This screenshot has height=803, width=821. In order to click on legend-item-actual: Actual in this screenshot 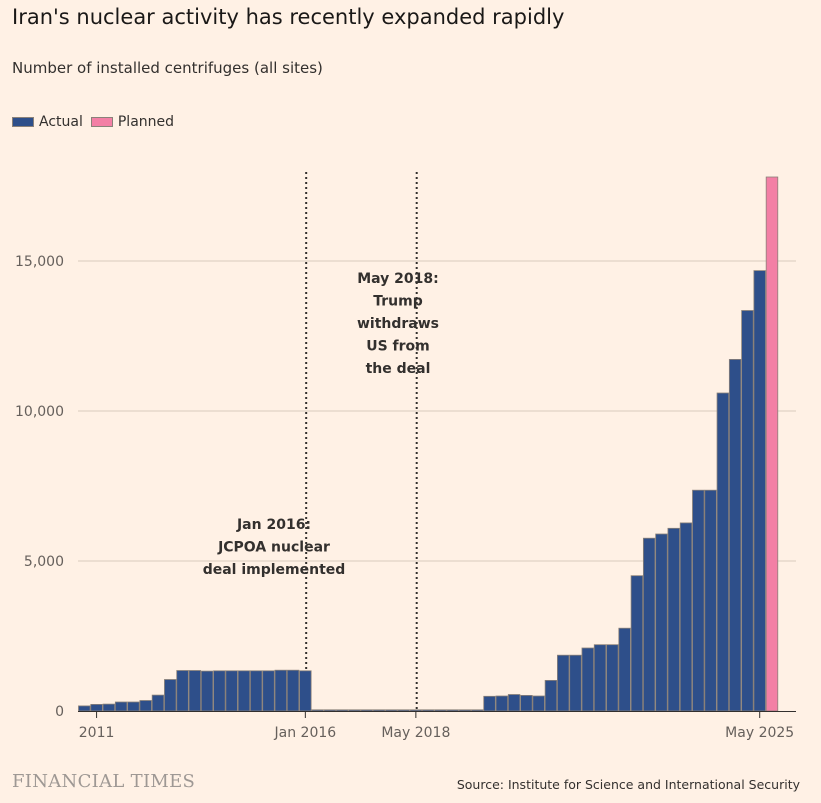, I will do `click(47, 122)`.